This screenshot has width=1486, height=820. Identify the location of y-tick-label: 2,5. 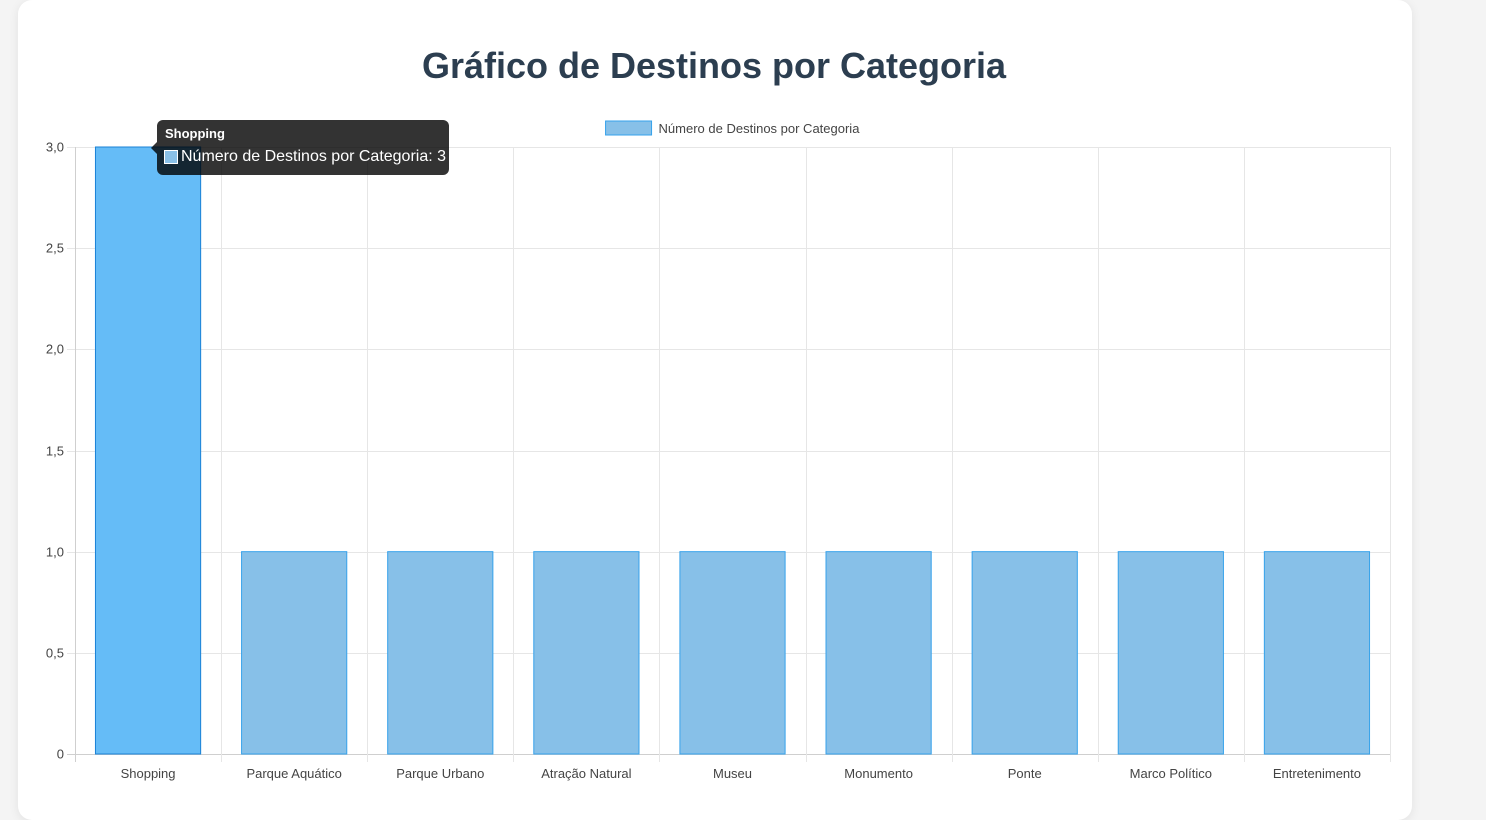
(55, 248).